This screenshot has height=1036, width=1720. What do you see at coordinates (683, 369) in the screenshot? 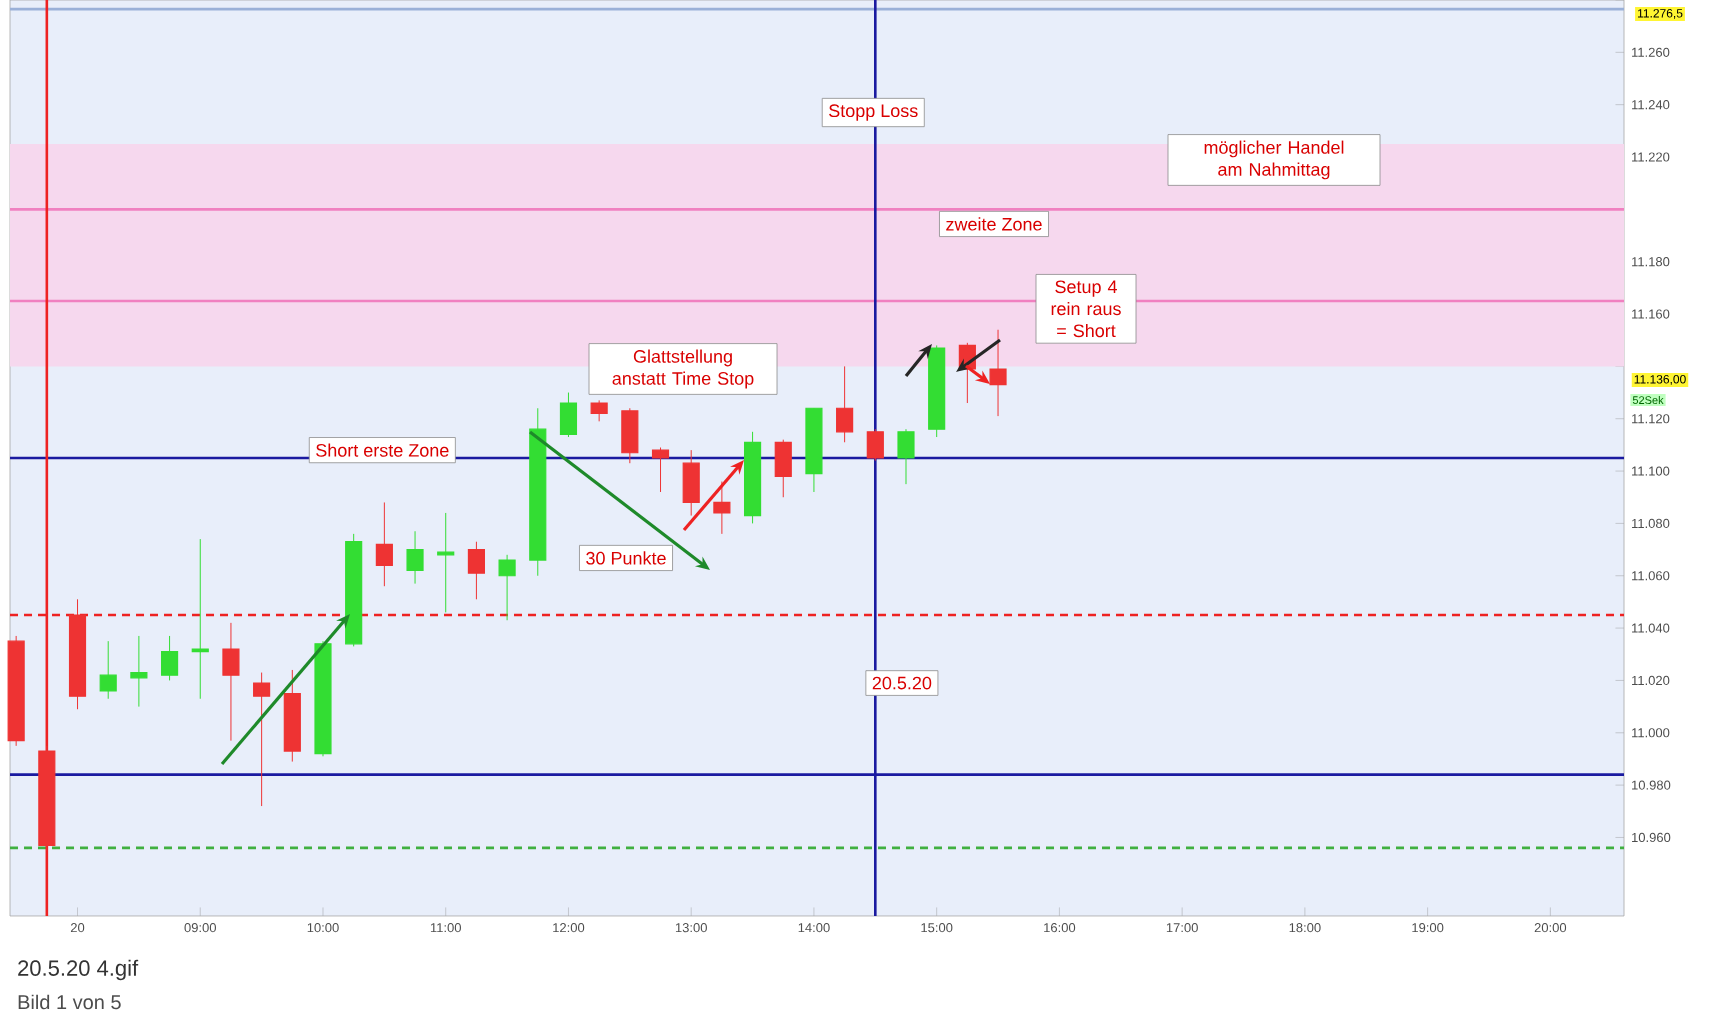
I see `annotation: Glattstellung anstatt Time Stop` at bounding box center [683, 369].